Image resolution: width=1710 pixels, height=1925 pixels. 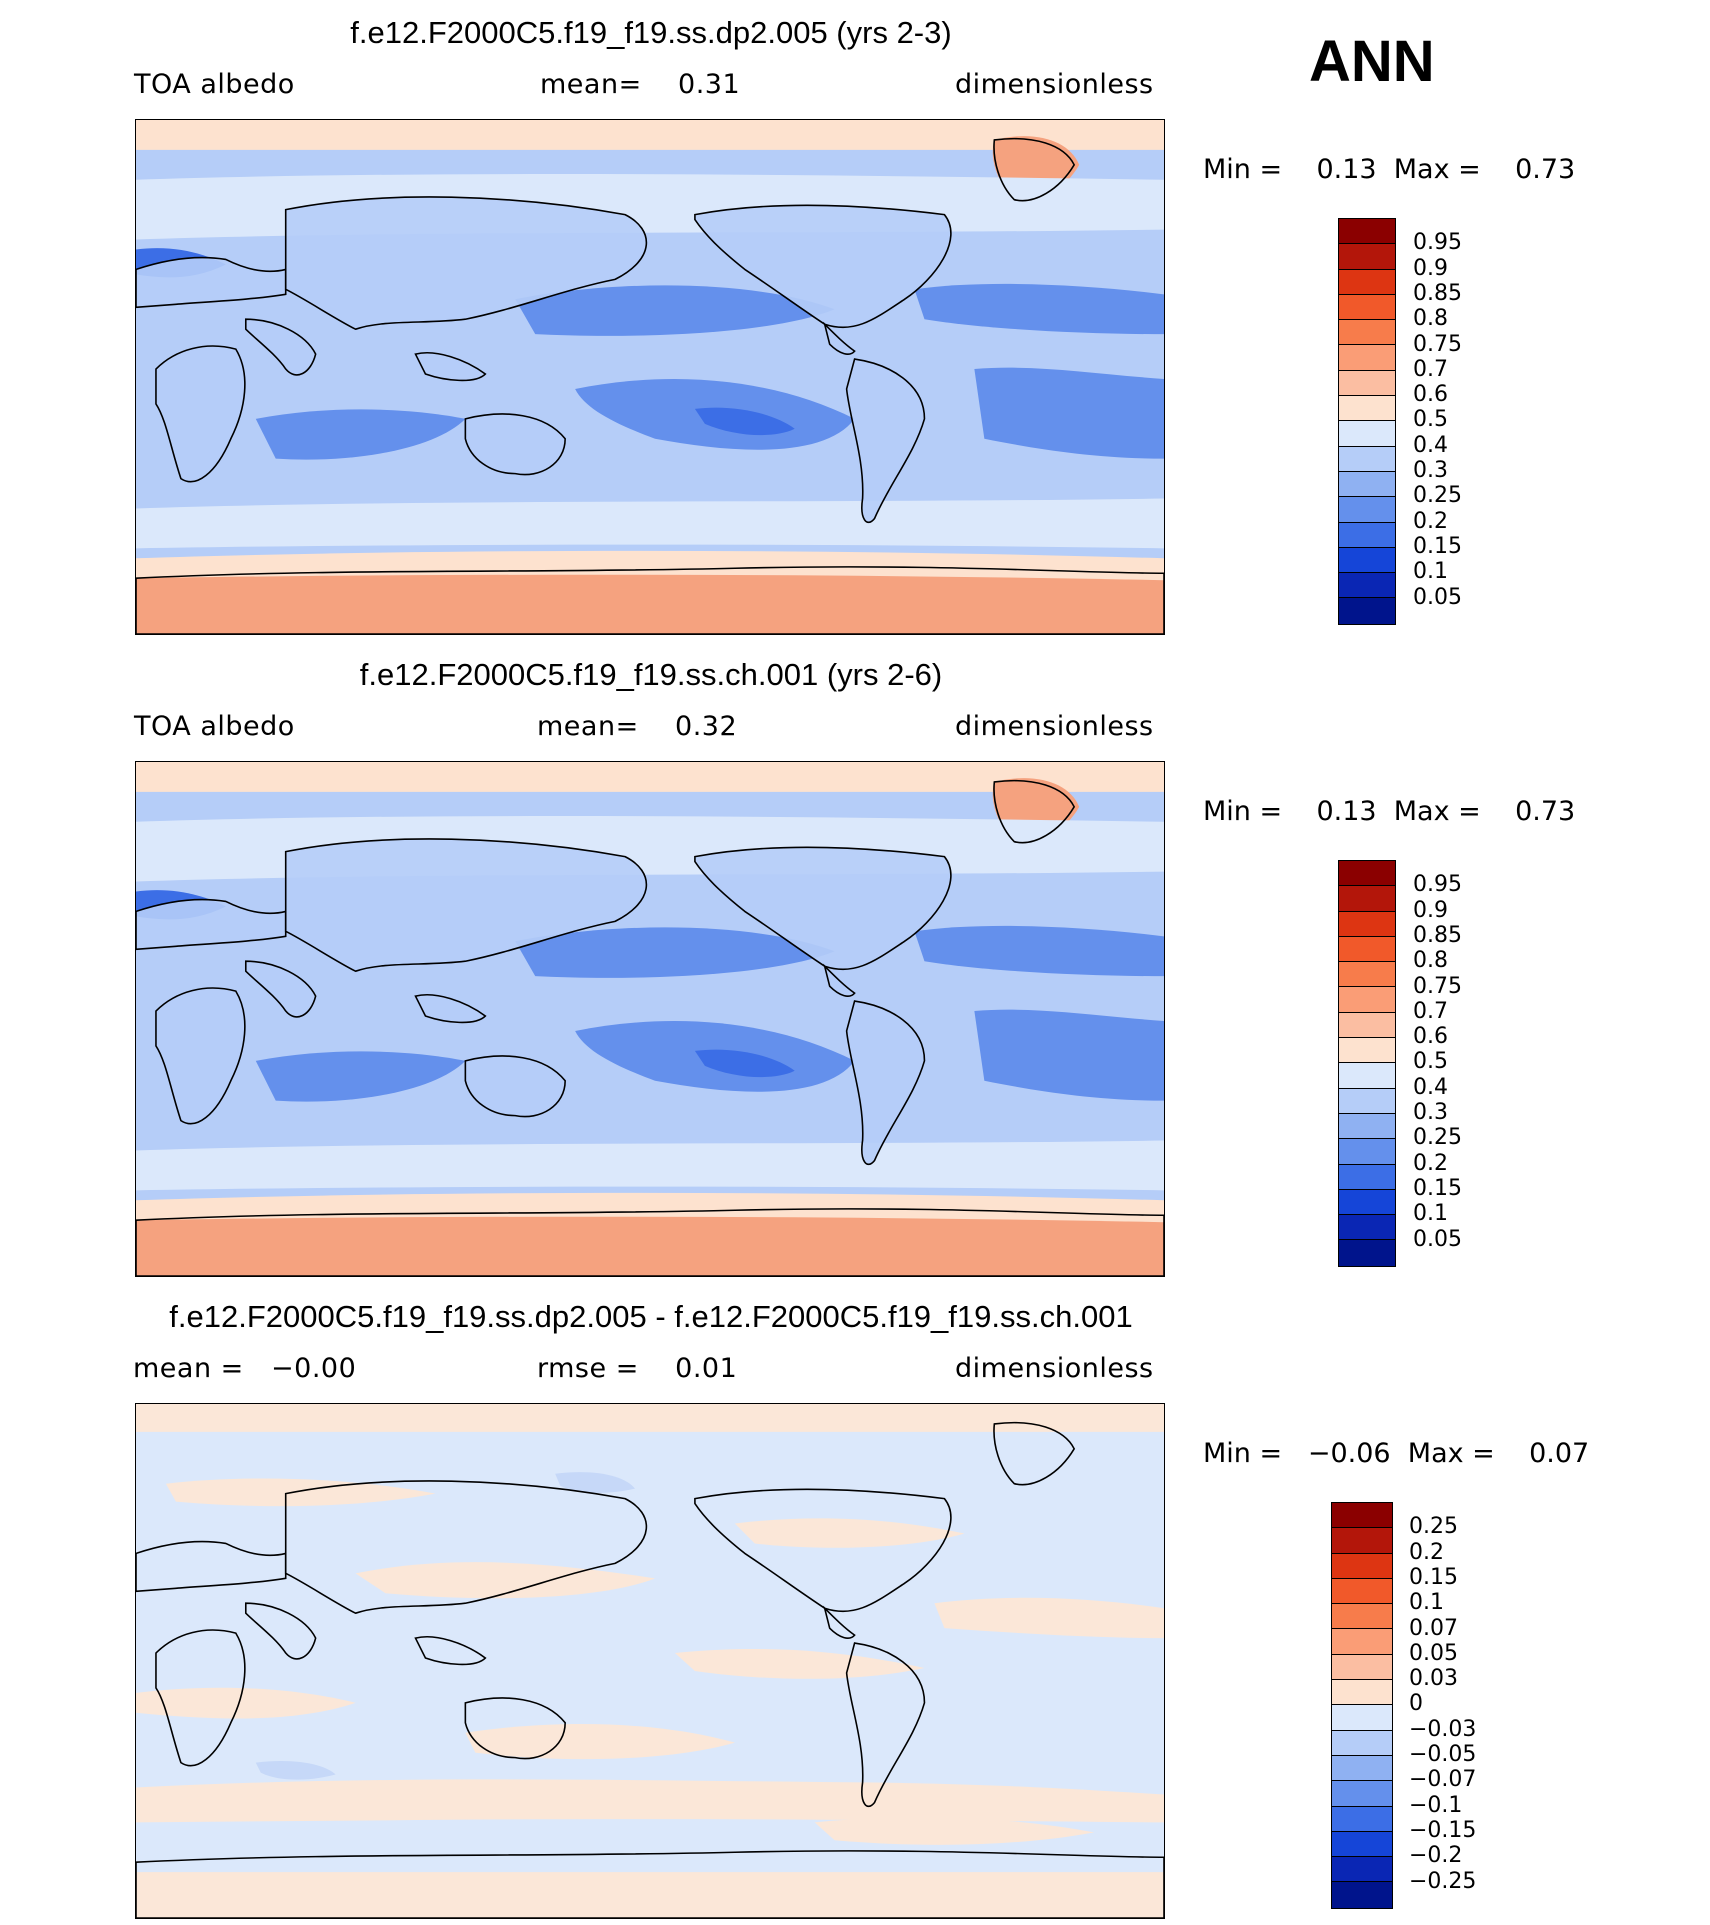 I want to click on colorbar-tick-label: 0.75, so click(x=1437, y=344).